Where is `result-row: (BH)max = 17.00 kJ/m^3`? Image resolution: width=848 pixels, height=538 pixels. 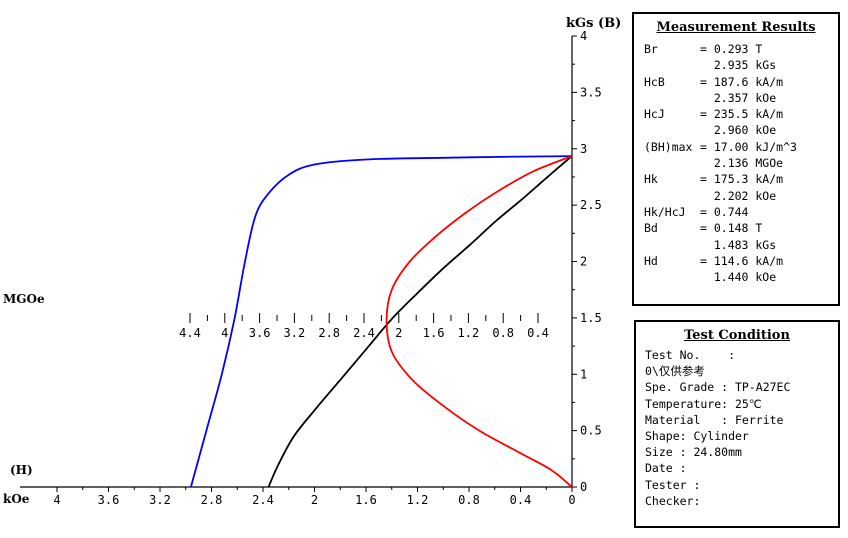 result-row: (BH)max = 17.00 kJ/m^3 is located at coordinates (741, 147).